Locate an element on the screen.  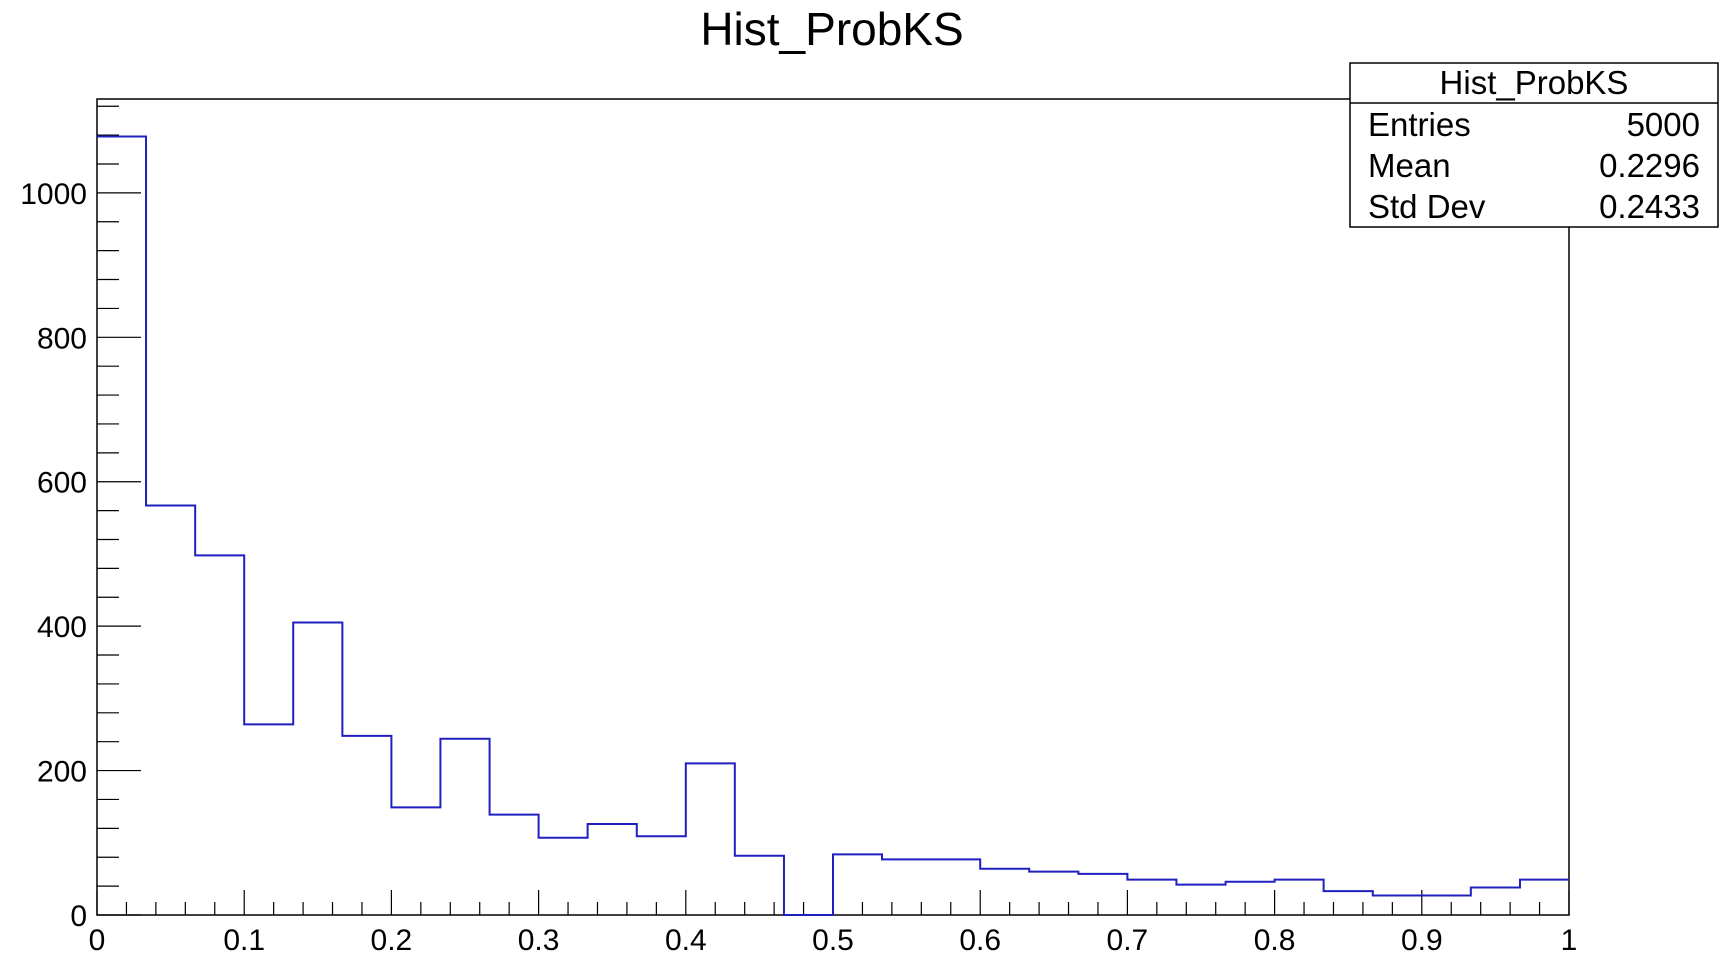
y-tick-label: 600 is located at coordinates (62, 483).